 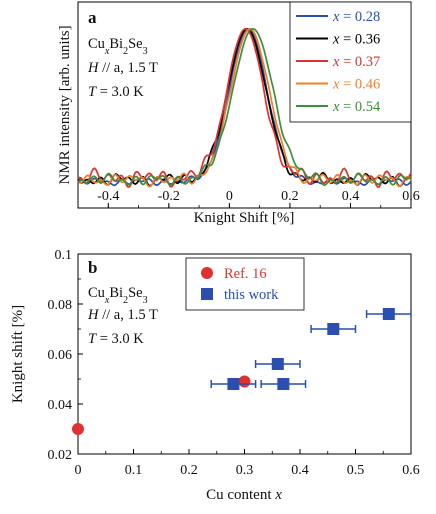 I want to click on panel-b-legend-entry: this work, so click(x=251, y=295).